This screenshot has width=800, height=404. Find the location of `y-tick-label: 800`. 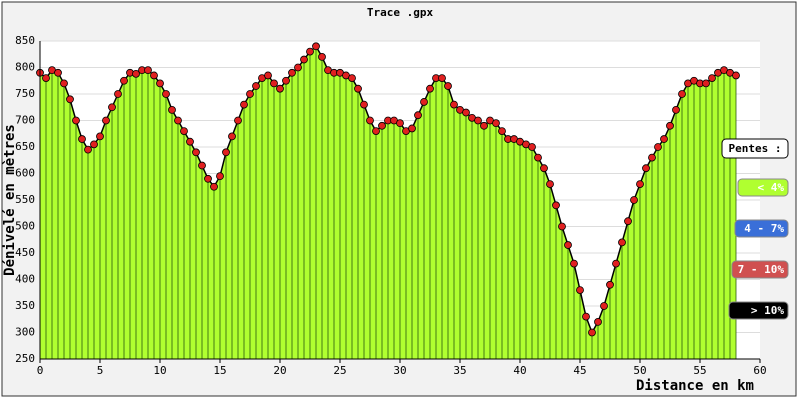

y-tick-label: 800 is located at coordinates (25, 67).